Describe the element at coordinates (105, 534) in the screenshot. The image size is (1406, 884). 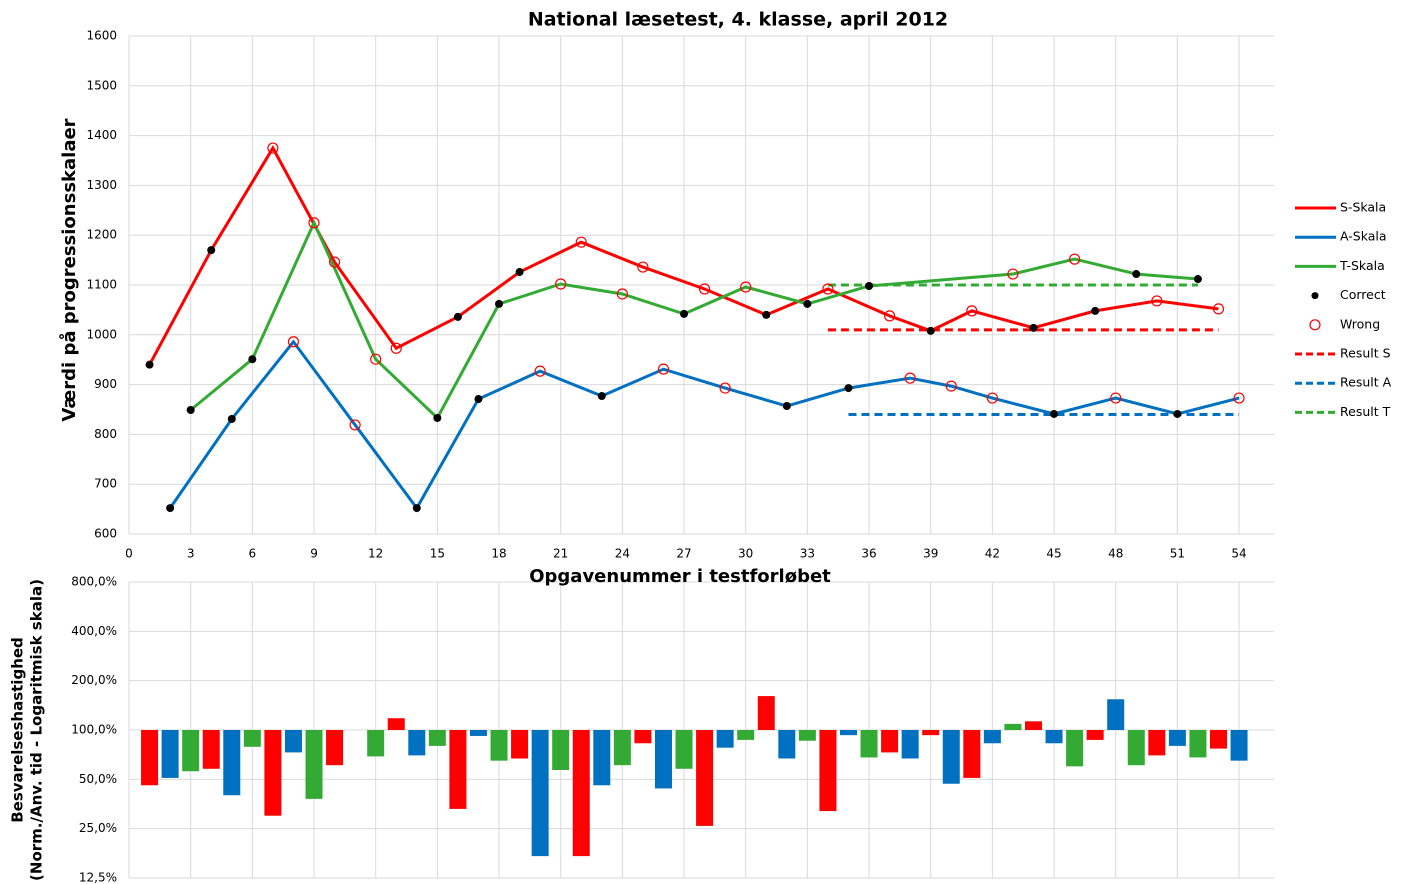
I see `y-tick-label: 600` at that location.